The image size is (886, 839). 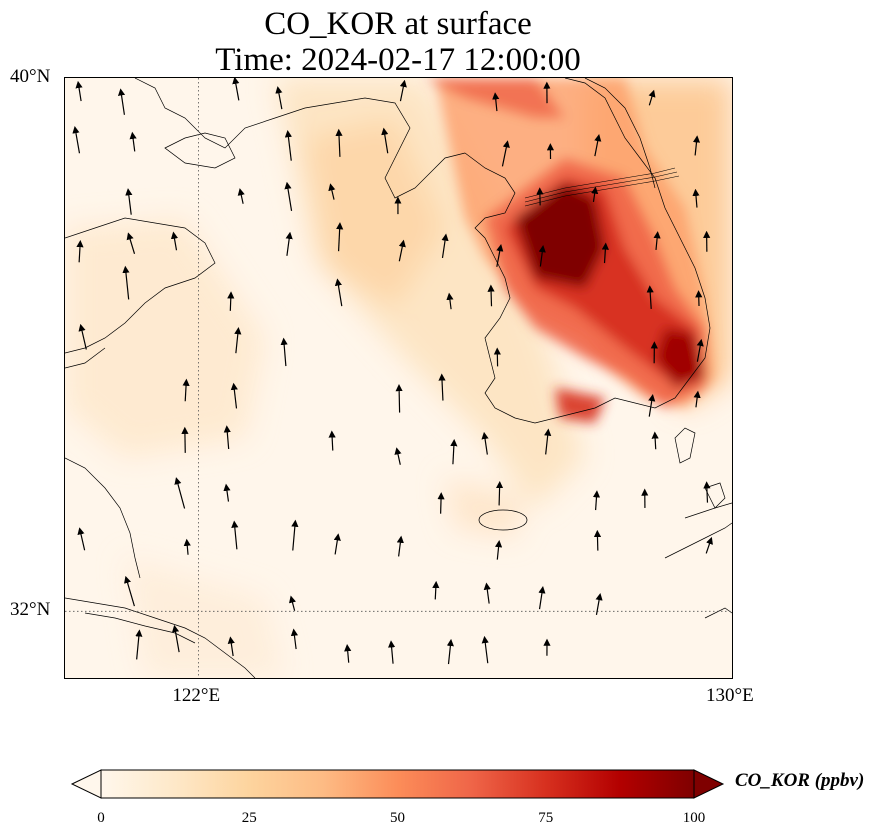 What do you see at coordinates (546, 818) in the screenshot?
I see `colorbar-tick: 75` at bounding box center [546, 818].